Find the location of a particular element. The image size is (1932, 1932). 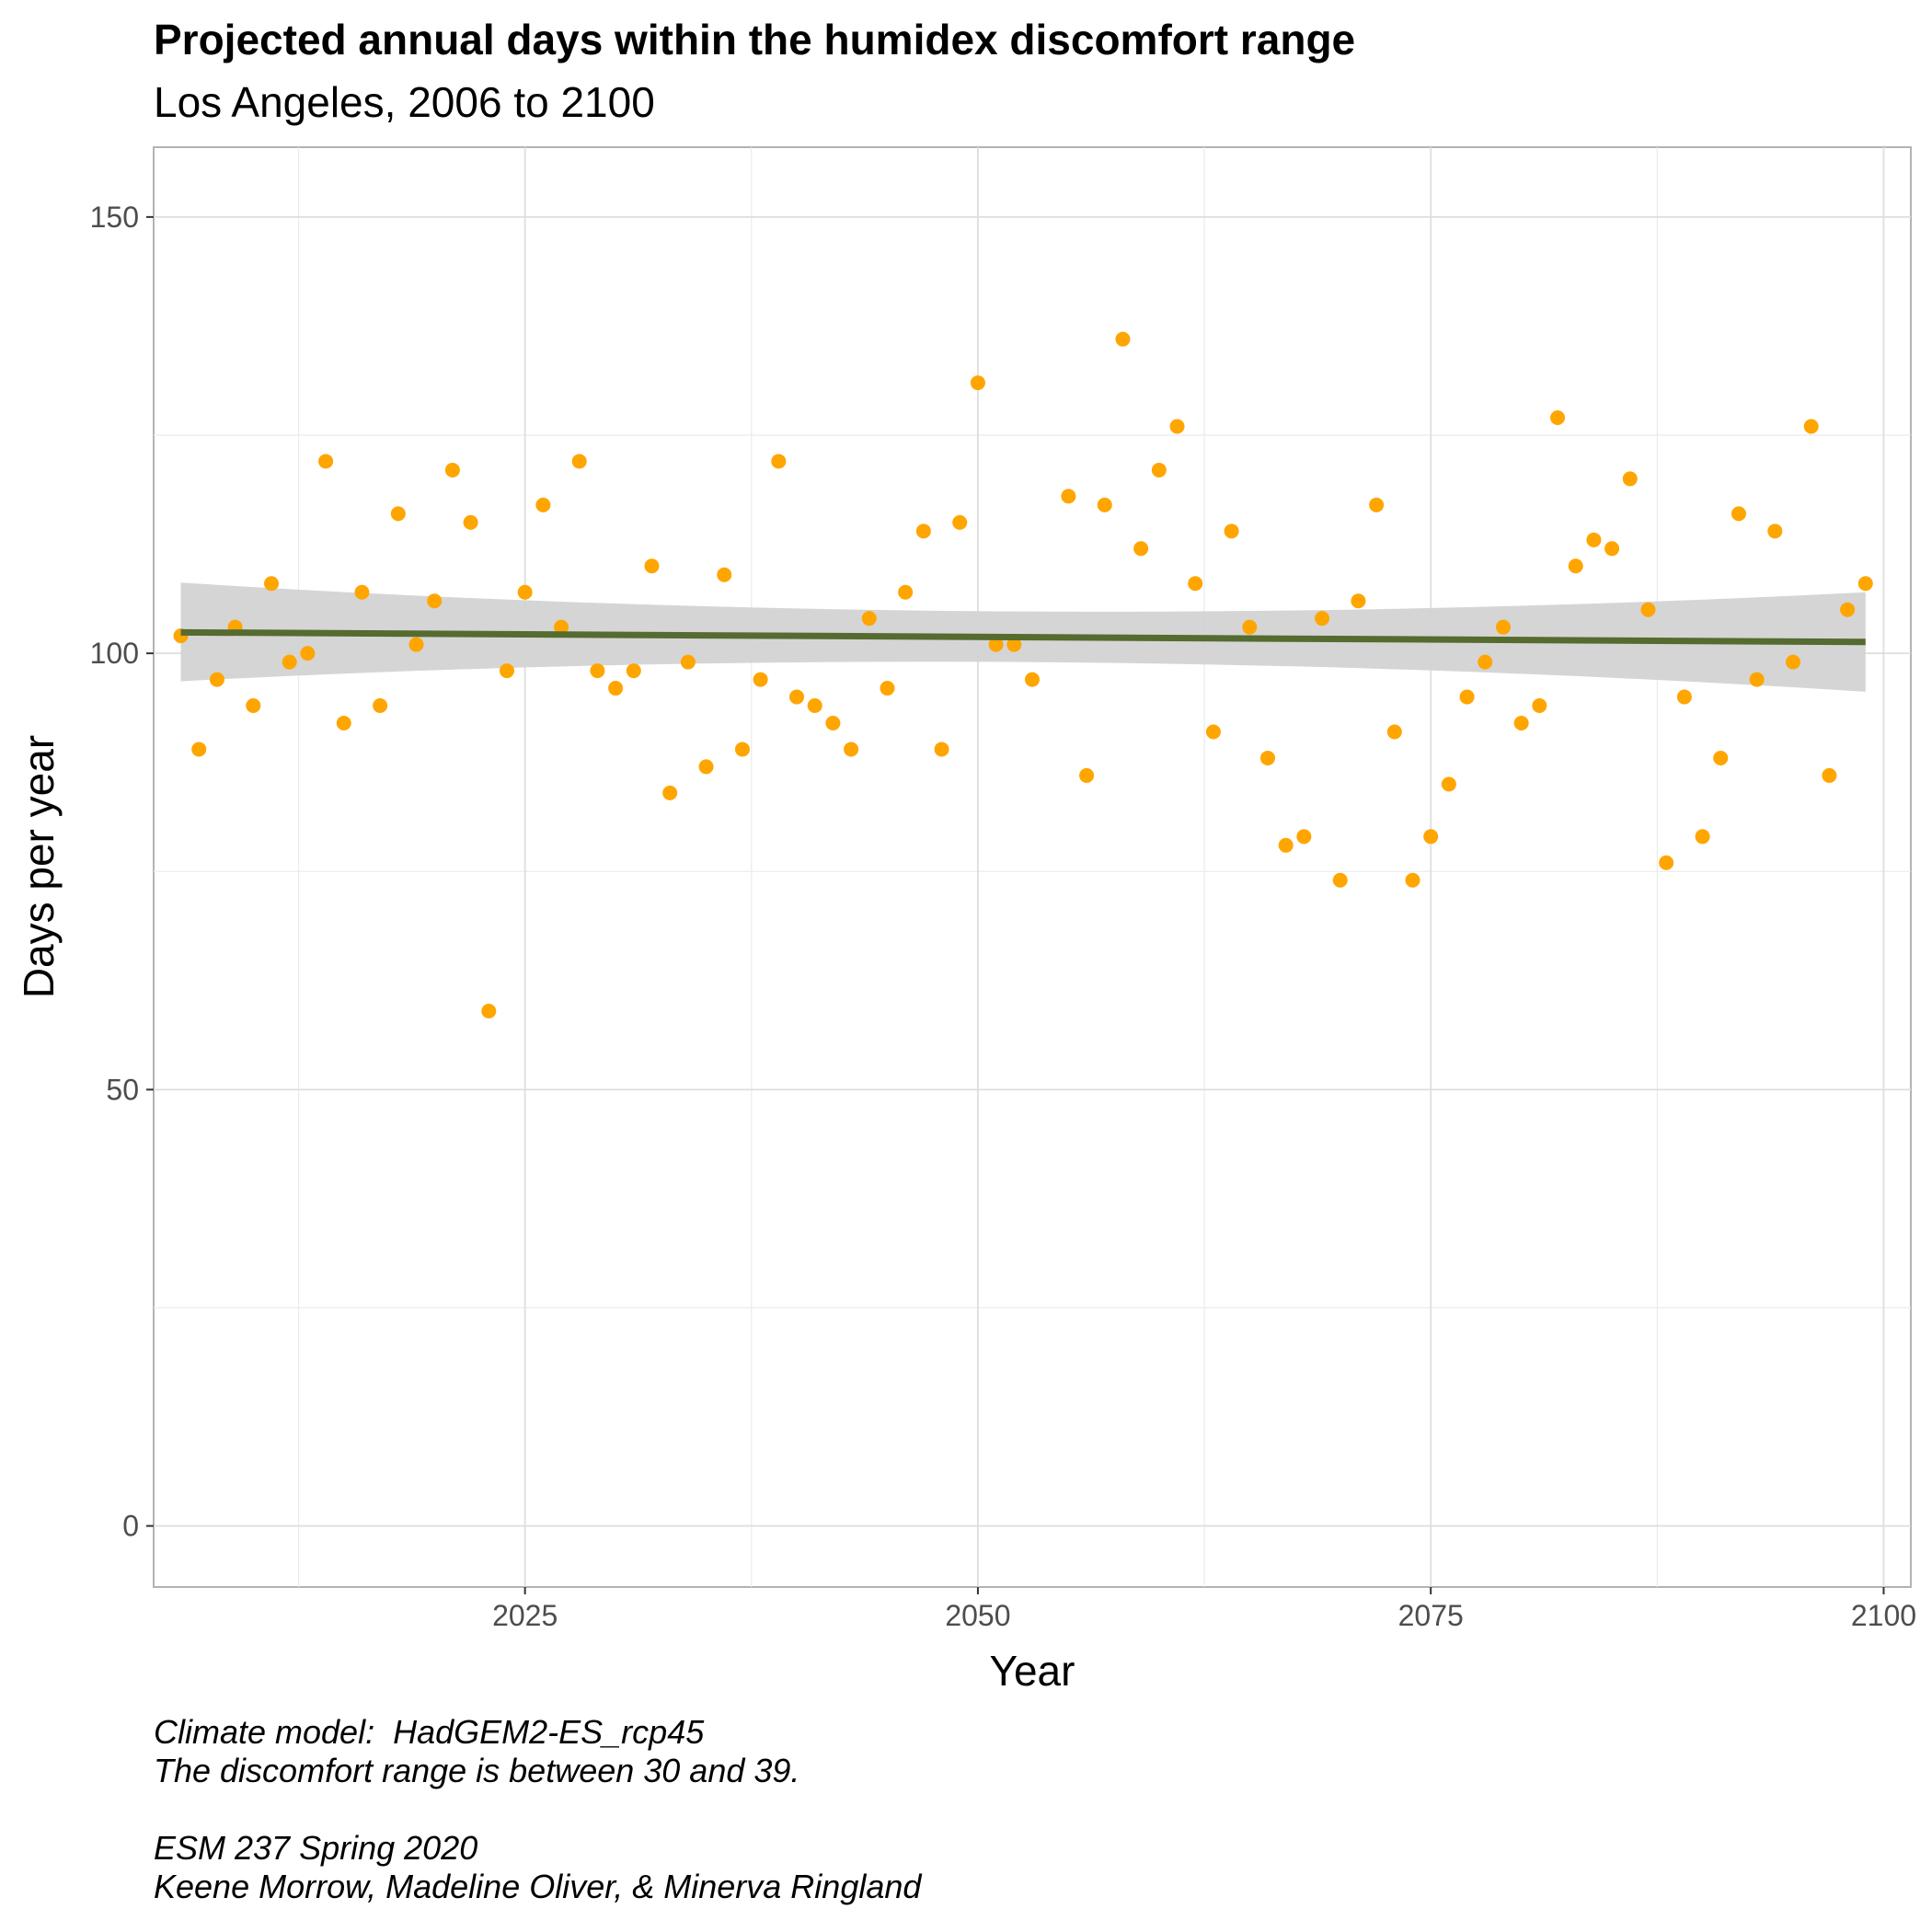

y-tick-label: 0 is located at coordinates (130, 1526).